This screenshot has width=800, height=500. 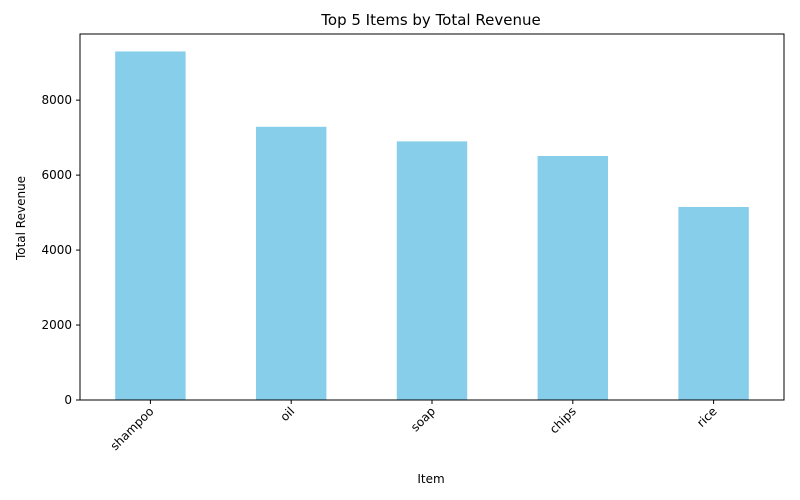 I want to click on x-tick-label-rice: rice, so click(x=707, y=417).